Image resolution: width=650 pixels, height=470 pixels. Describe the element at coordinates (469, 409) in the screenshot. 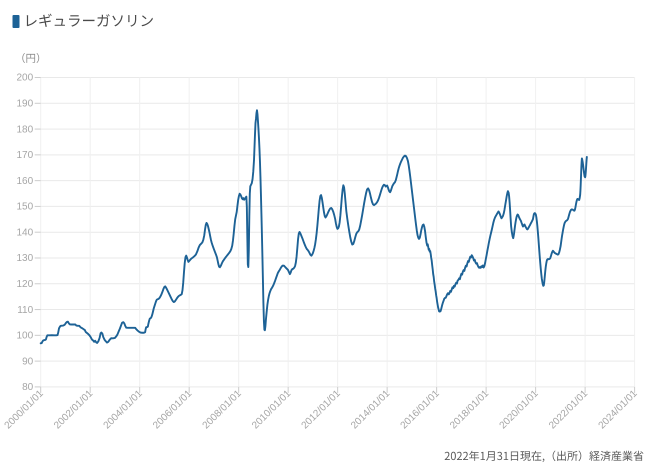

I see `x-tick-label: 2018/01/01` at that location.